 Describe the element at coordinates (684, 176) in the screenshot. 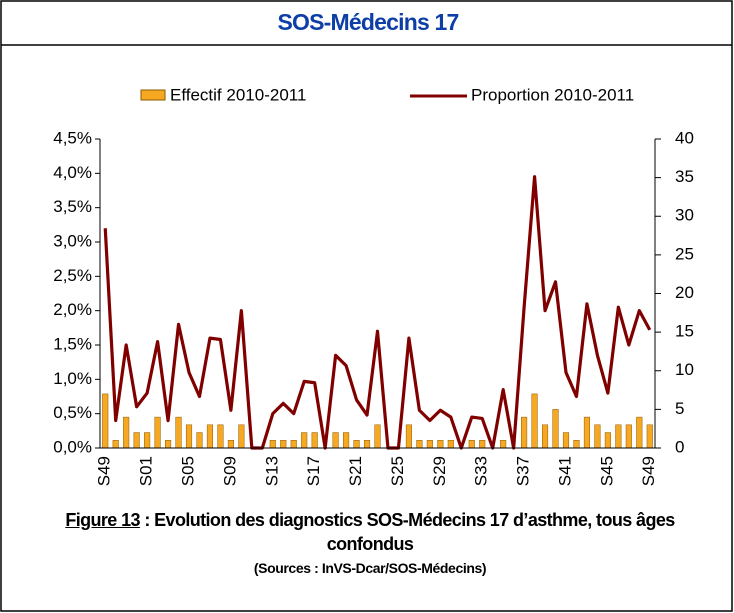

I see `y2-tick-label: 35` at that location.